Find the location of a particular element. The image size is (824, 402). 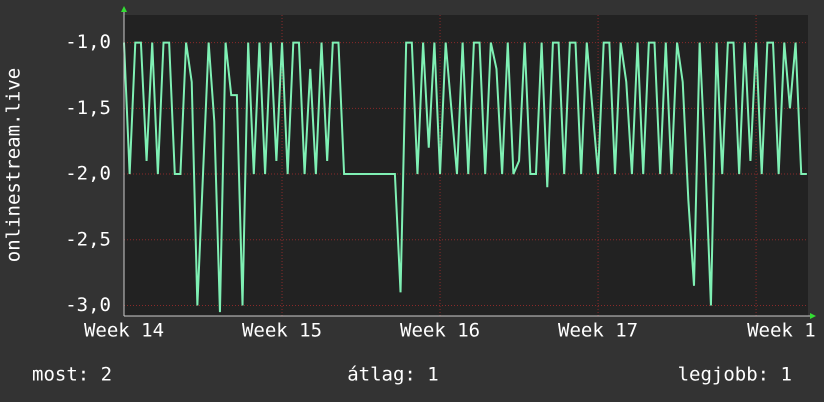

x-tick-label: Week 14 is located at coordinates (124, 331).